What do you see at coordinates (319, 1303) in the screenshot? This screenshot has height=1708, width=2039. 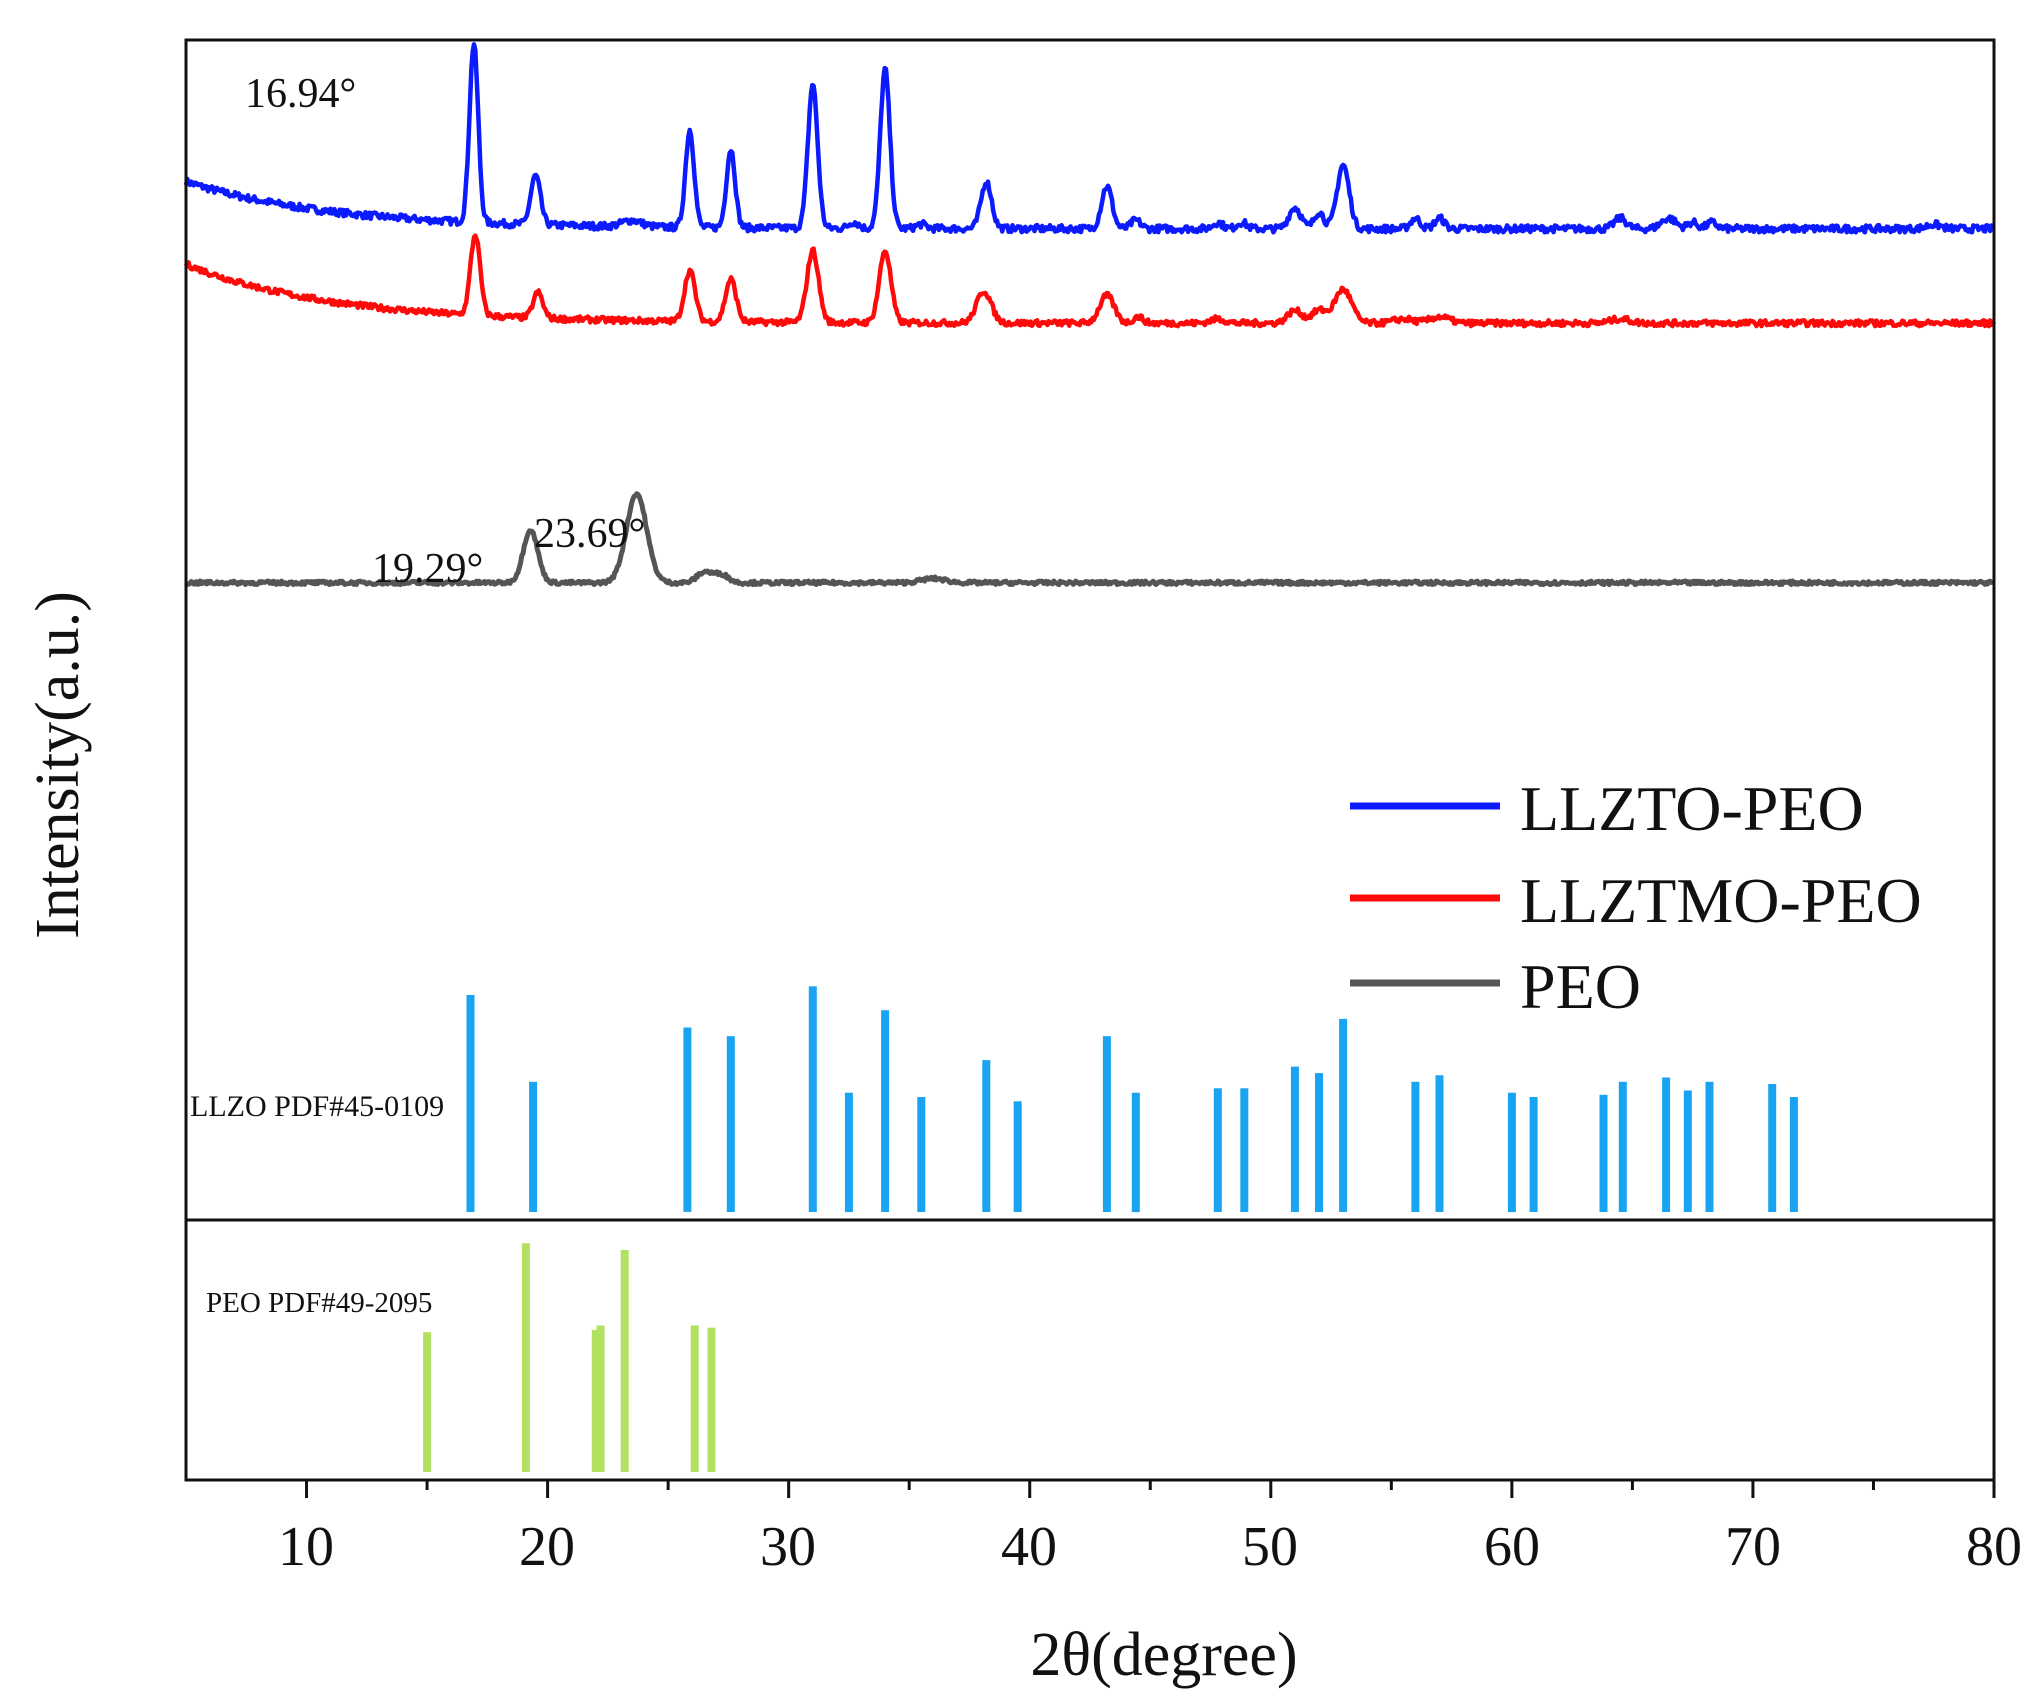 I see `peo-reference-label: PEO PDF#49-2095` at bounding box center [319, 1303].